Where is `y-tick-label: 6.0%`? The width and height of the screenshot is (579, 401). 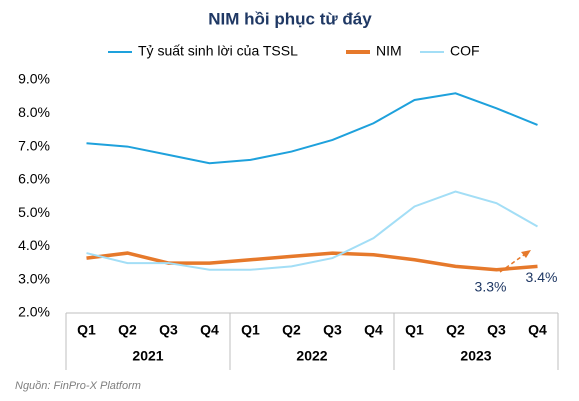
y-tick-label: 6.0% is located at coordinates (34, 179).